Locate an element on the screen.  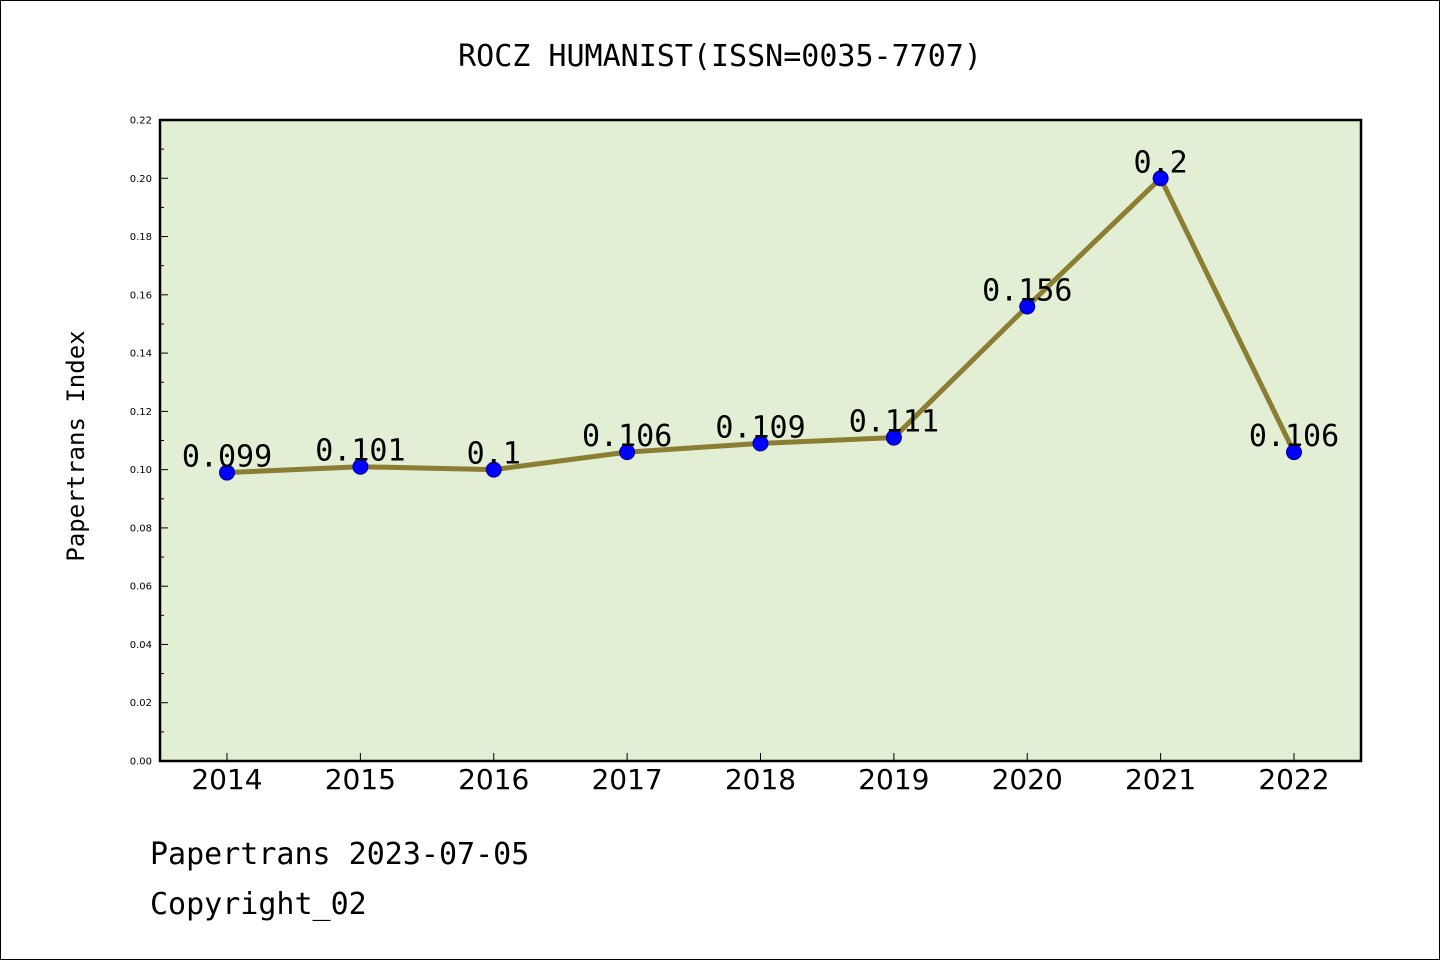
x-tick-label: 2017 is located at coordinates (626, 779).